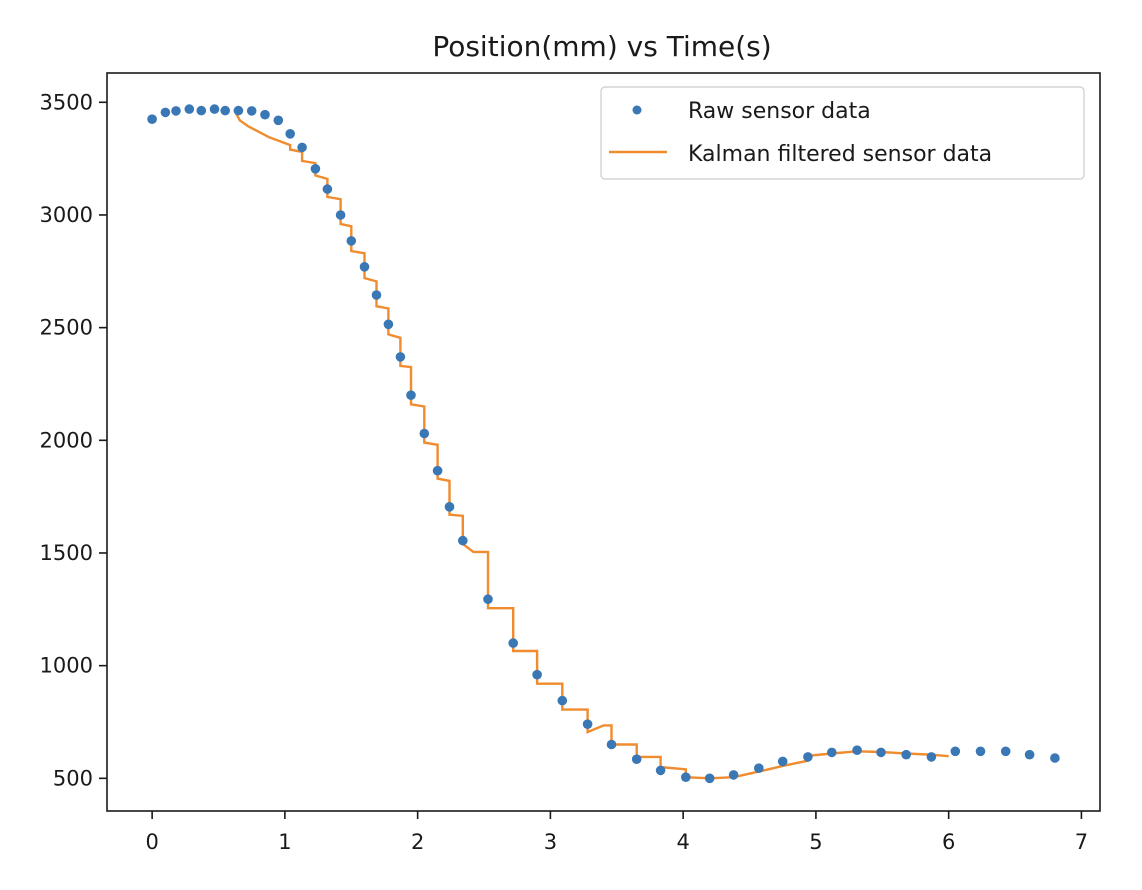 This screenshot has height=890, width=1142. What do you see at coordinates (948, 842) in the screenshot?
I see `x-tick-label: 6` at bounding box center [948, 842].